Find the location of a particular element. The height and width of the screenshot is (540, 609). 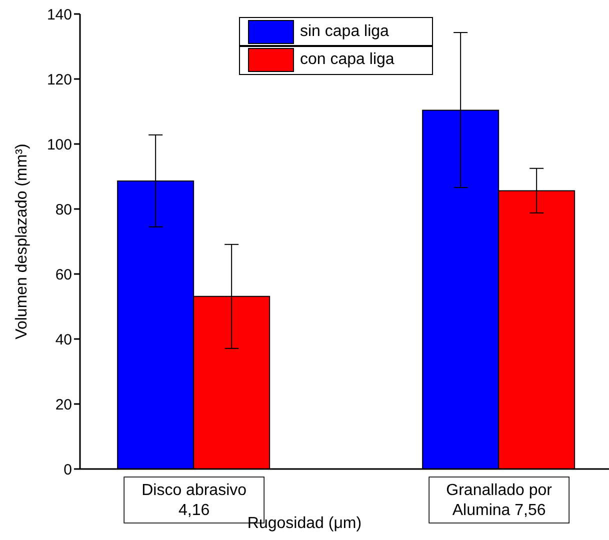

y-tick-label: 60 is located at coordinates (63, 275).